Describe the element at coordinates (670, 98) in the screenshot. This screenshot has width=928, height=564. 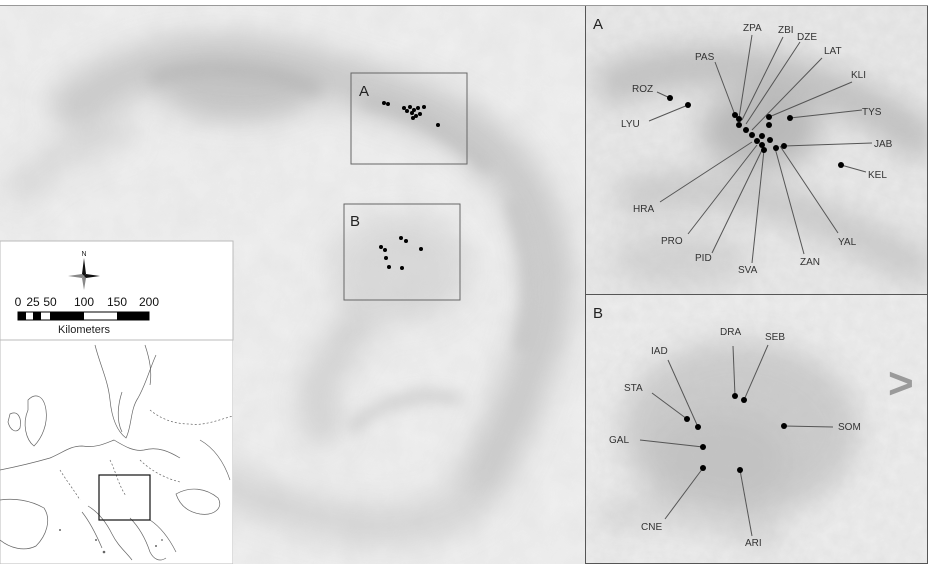
I see `site-dot-roz` at that location.